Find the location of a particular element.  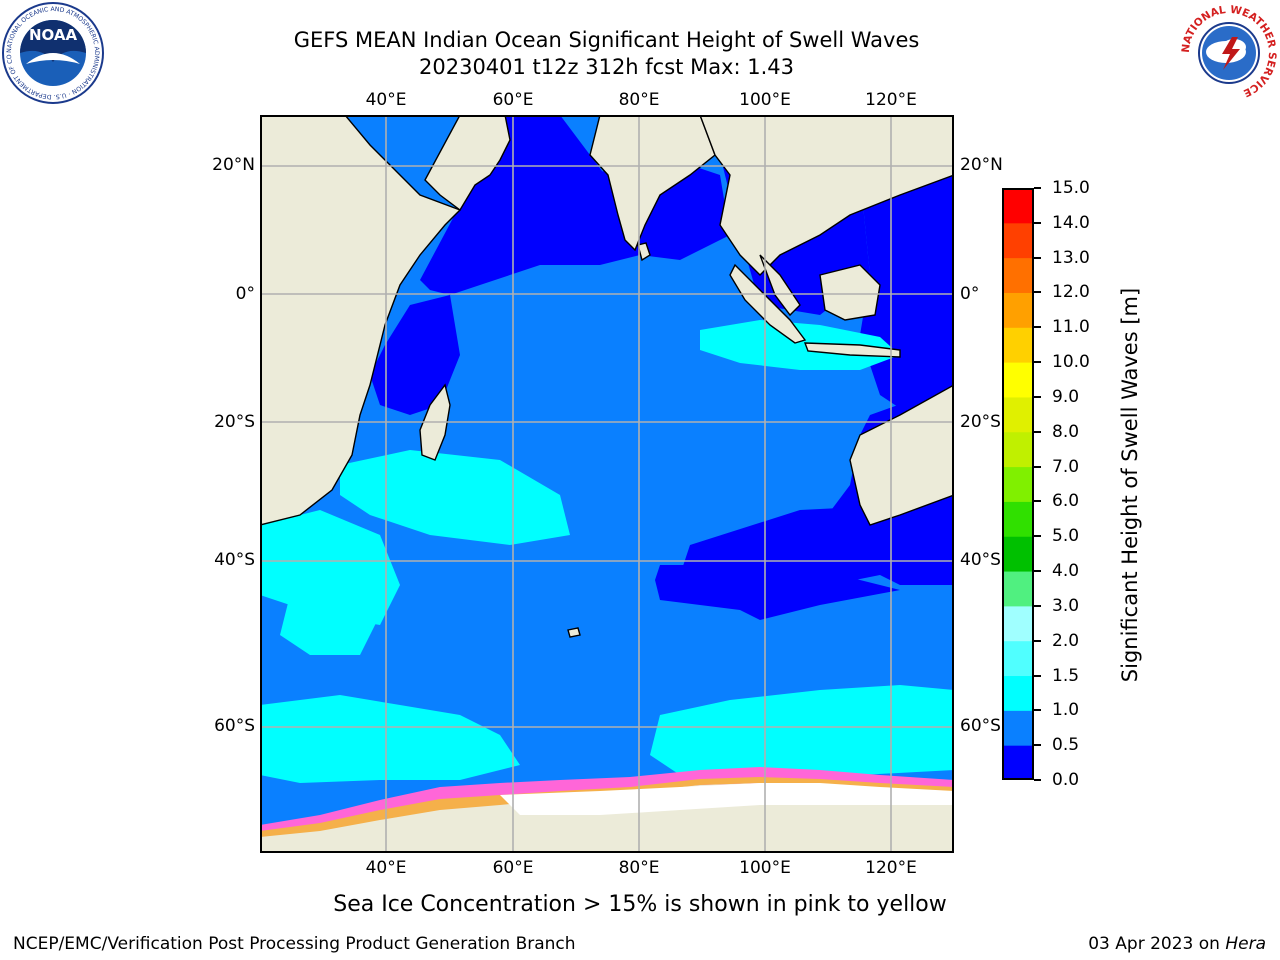

lon-tick-top: 100°E is located at coordinates (765, 100).